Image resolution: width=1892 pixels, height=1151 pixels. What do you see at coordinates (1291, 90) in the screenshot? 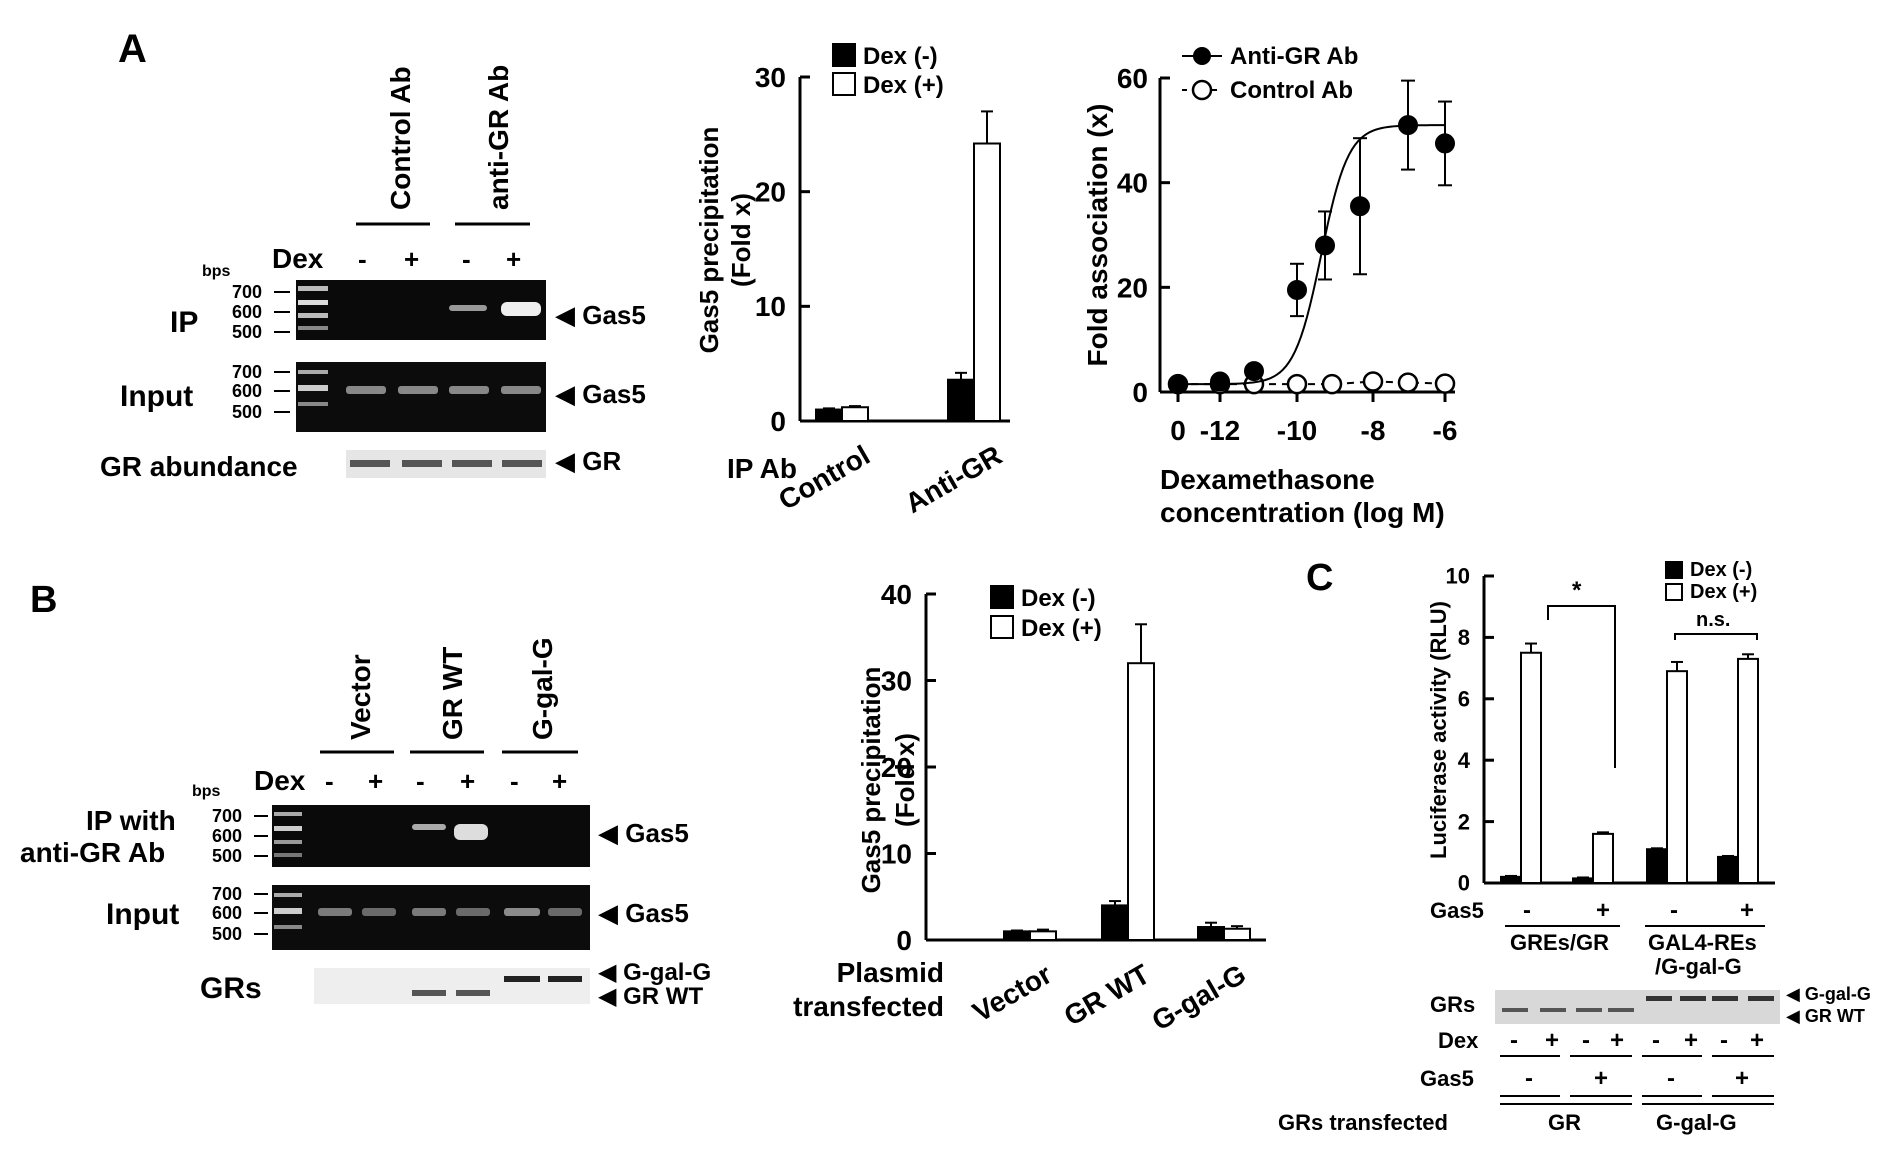
I see `legend-label: Control Ab` at bounding box center [1291, 90].